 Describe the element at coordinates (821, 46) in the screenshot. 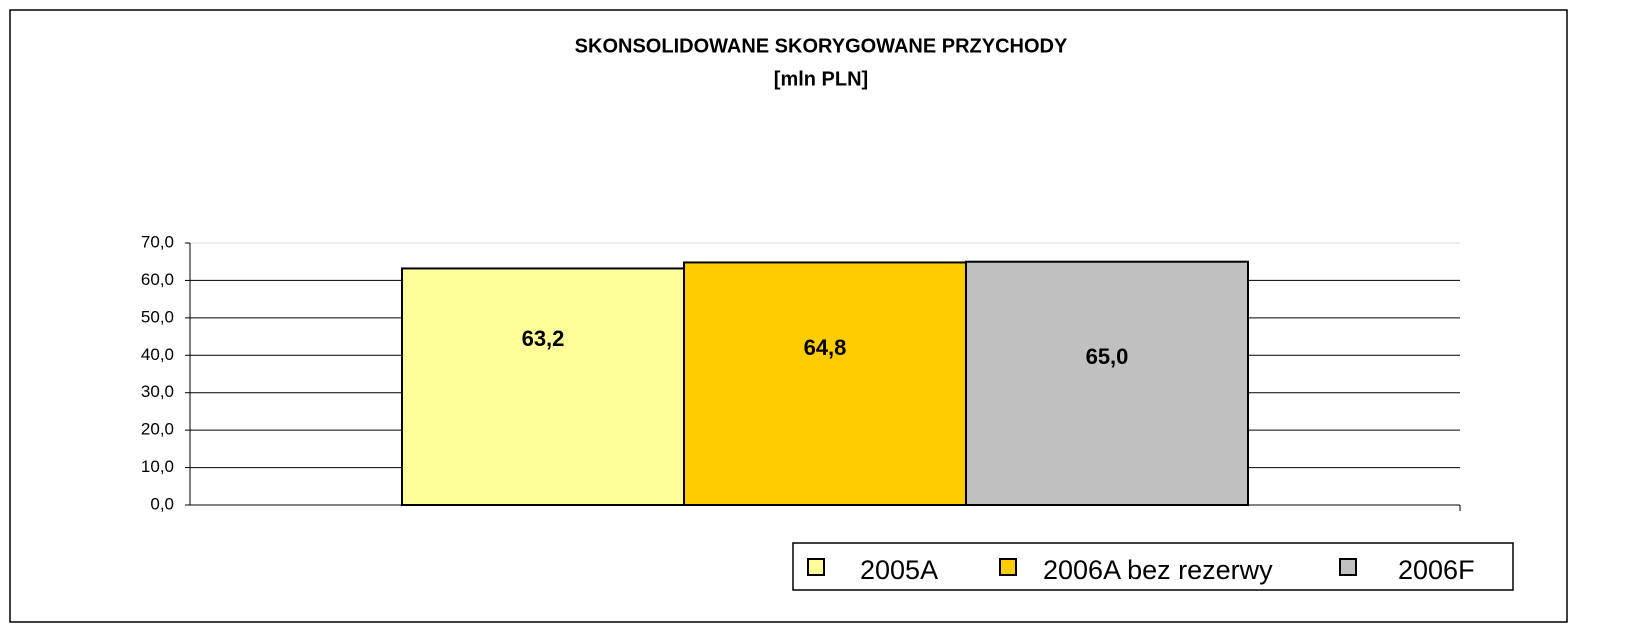

I see `chart-title: SKONSOLIDOWANE SKORYGOWANE PRZYCHODY` at that location.